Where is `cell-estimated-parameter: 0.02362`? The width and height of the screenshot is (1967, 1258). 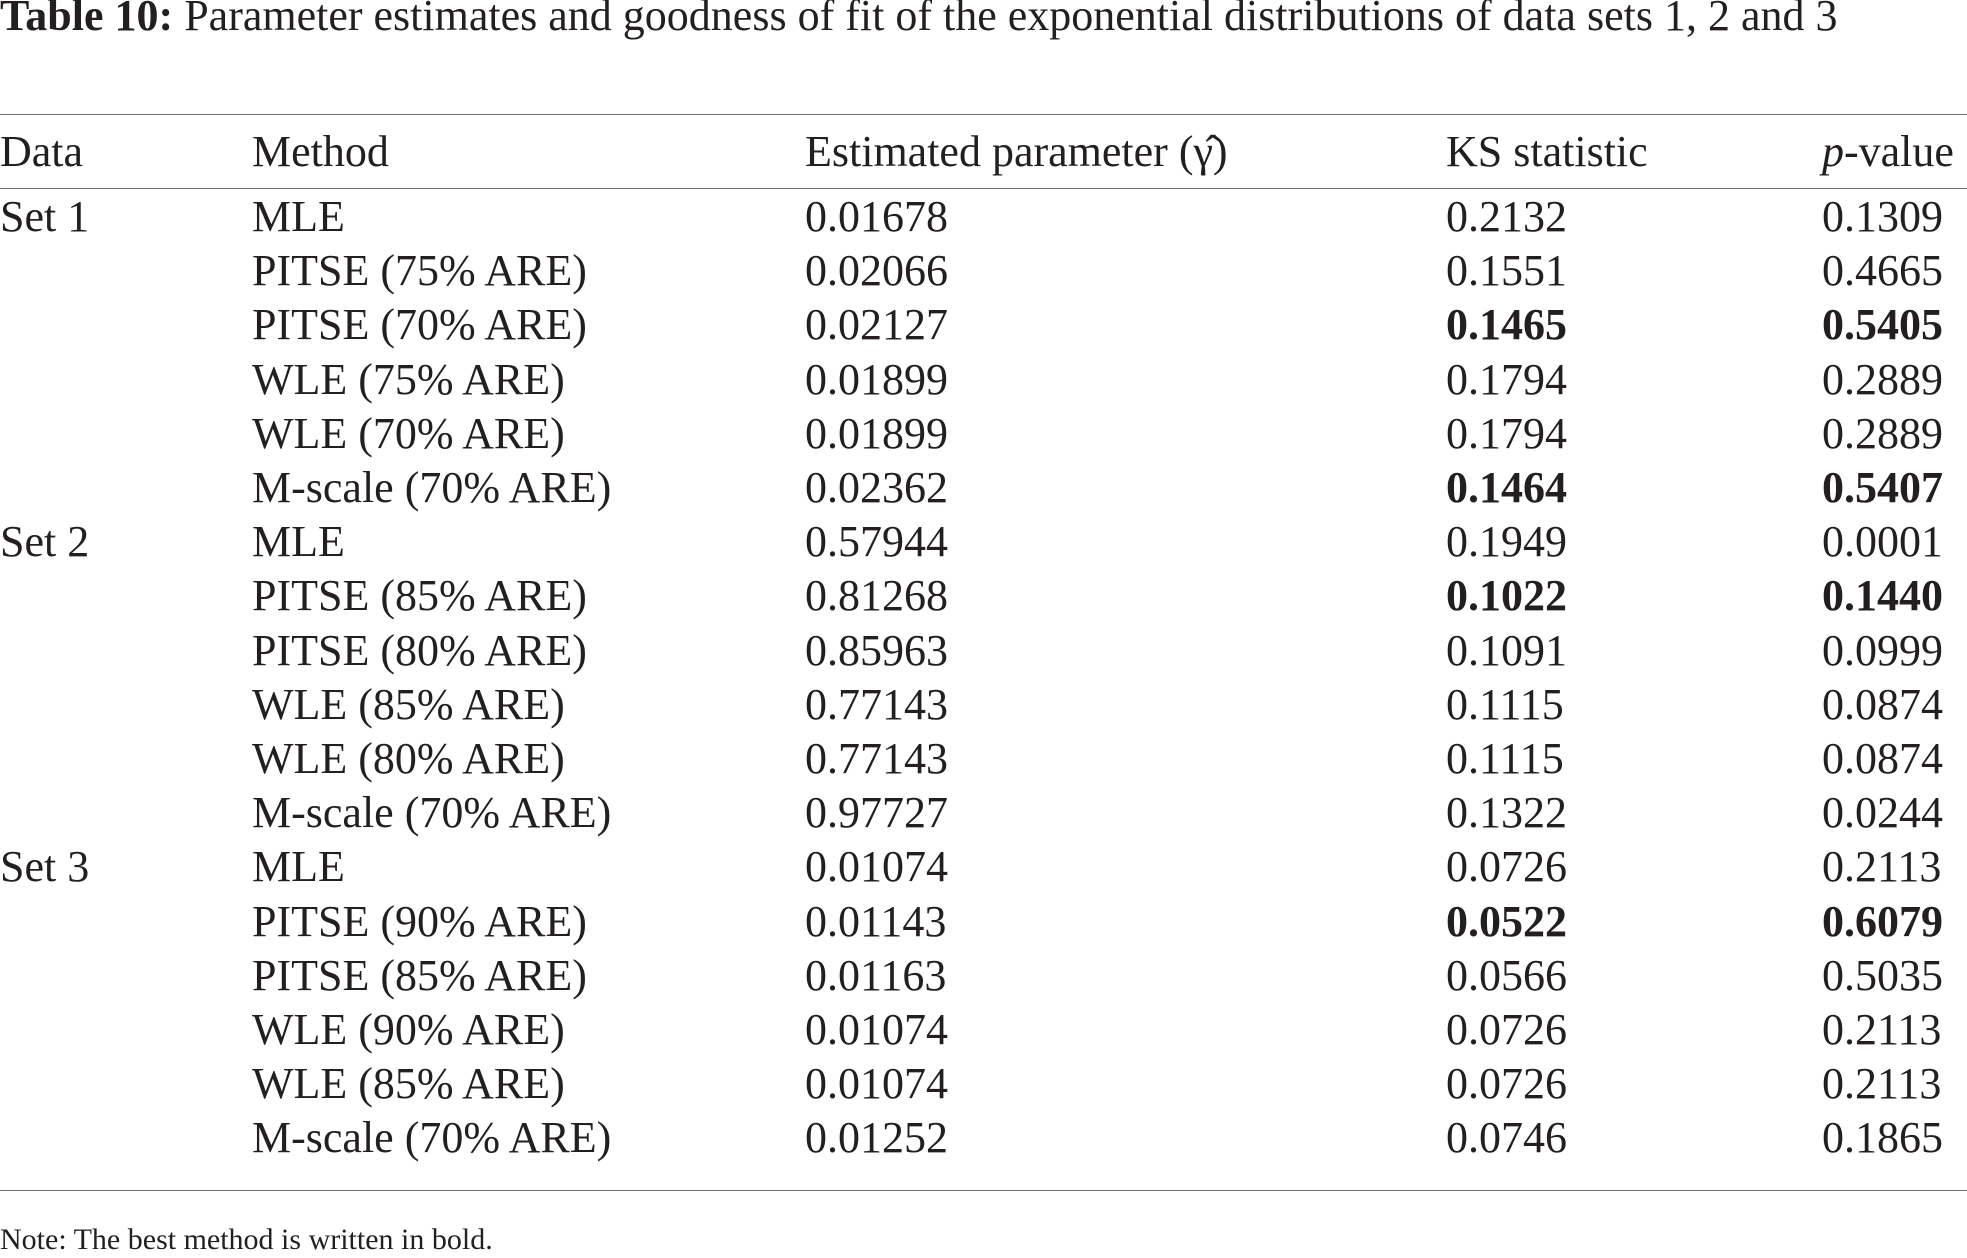 cell-estimated-parameter: 0.02362 is located at coordinates (876, 488).